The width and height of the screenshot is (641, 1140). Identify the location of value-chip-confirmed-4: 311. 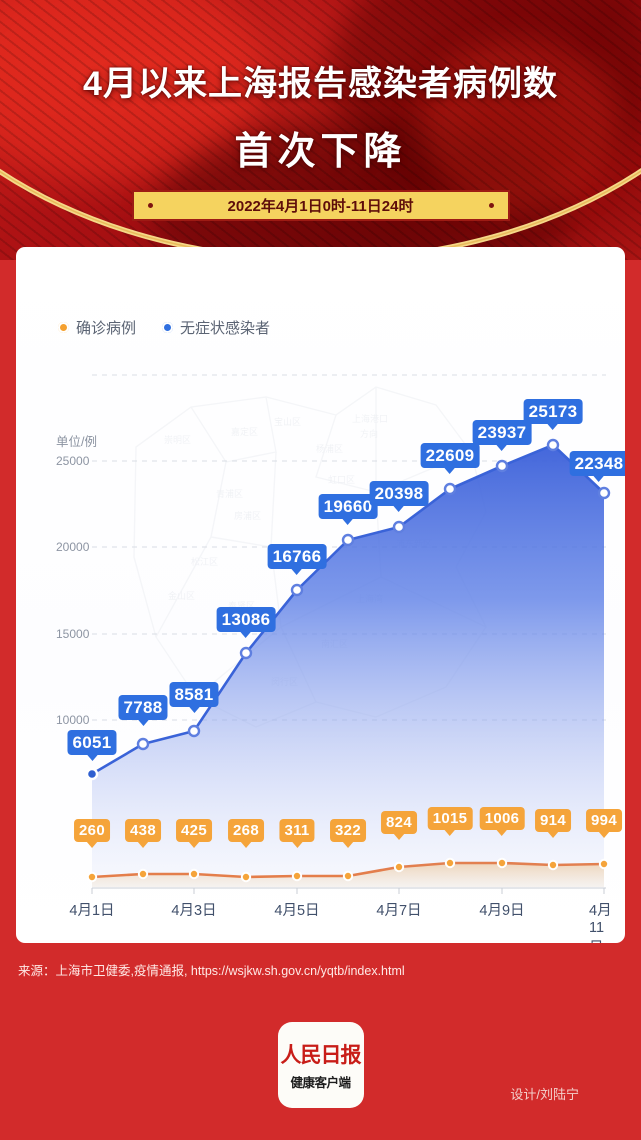
(297, 833).